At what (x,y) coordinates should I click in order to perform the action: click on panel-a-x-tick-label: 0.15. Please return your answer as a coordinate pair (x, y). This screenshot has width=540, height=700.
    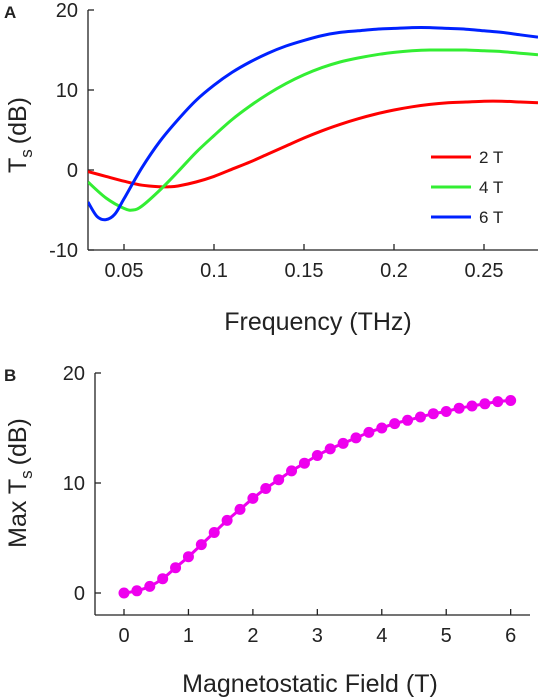
    Looking at the image, I should click on (304, 271).